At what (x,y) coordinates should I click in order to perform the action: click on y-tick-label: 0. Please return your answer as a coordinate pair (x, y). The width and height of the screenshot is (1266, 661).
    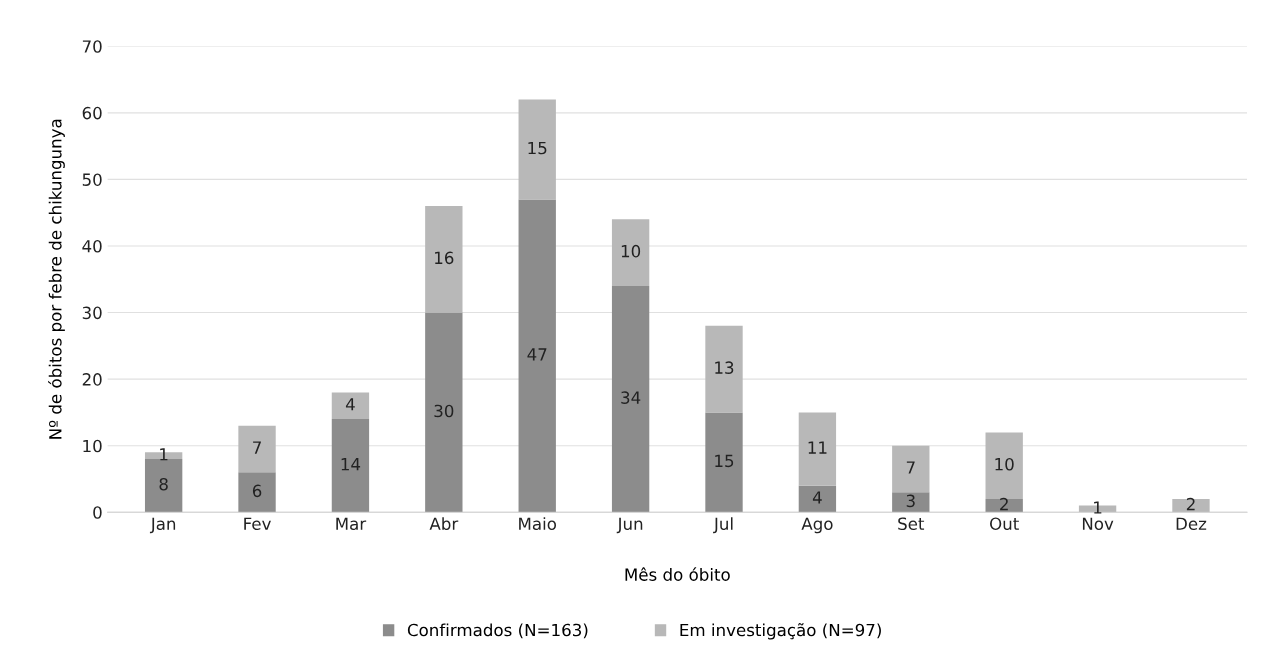
    Looking at the image, I should click on (97, 512).